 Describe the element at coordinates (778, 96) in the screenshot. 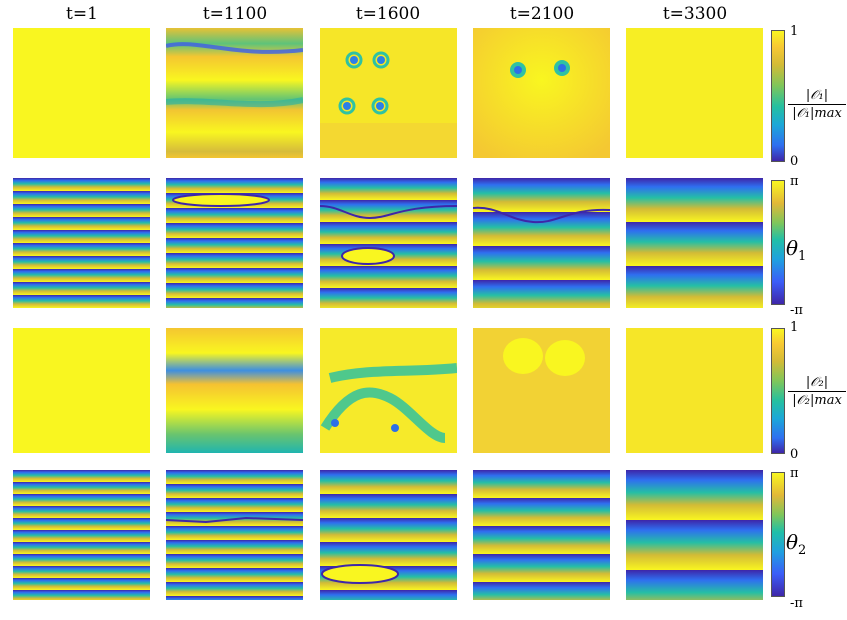

I see `colorbar-amp1` at that location.